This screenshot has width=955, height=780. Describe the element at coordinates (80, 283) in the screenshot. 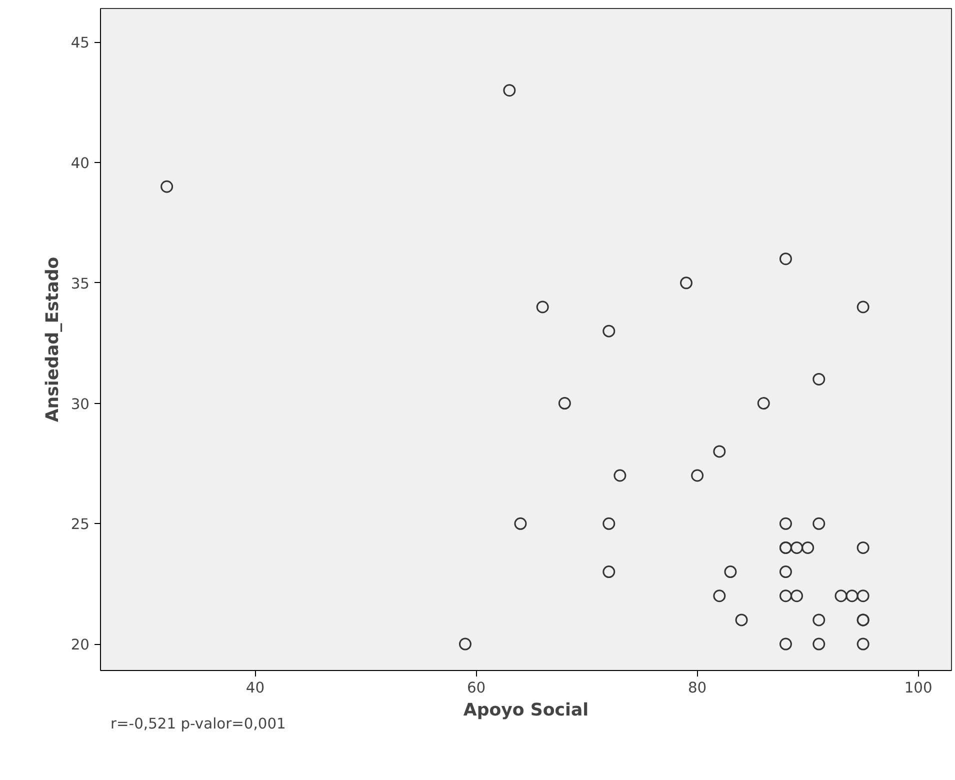

I see `y-tick-label: 35` at that location.